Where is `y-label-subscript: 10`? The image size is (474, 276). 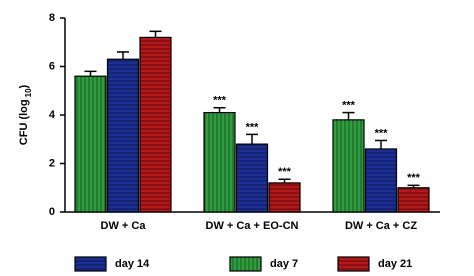 y-label-subscript: 10 is located at coordinates (28, 92).